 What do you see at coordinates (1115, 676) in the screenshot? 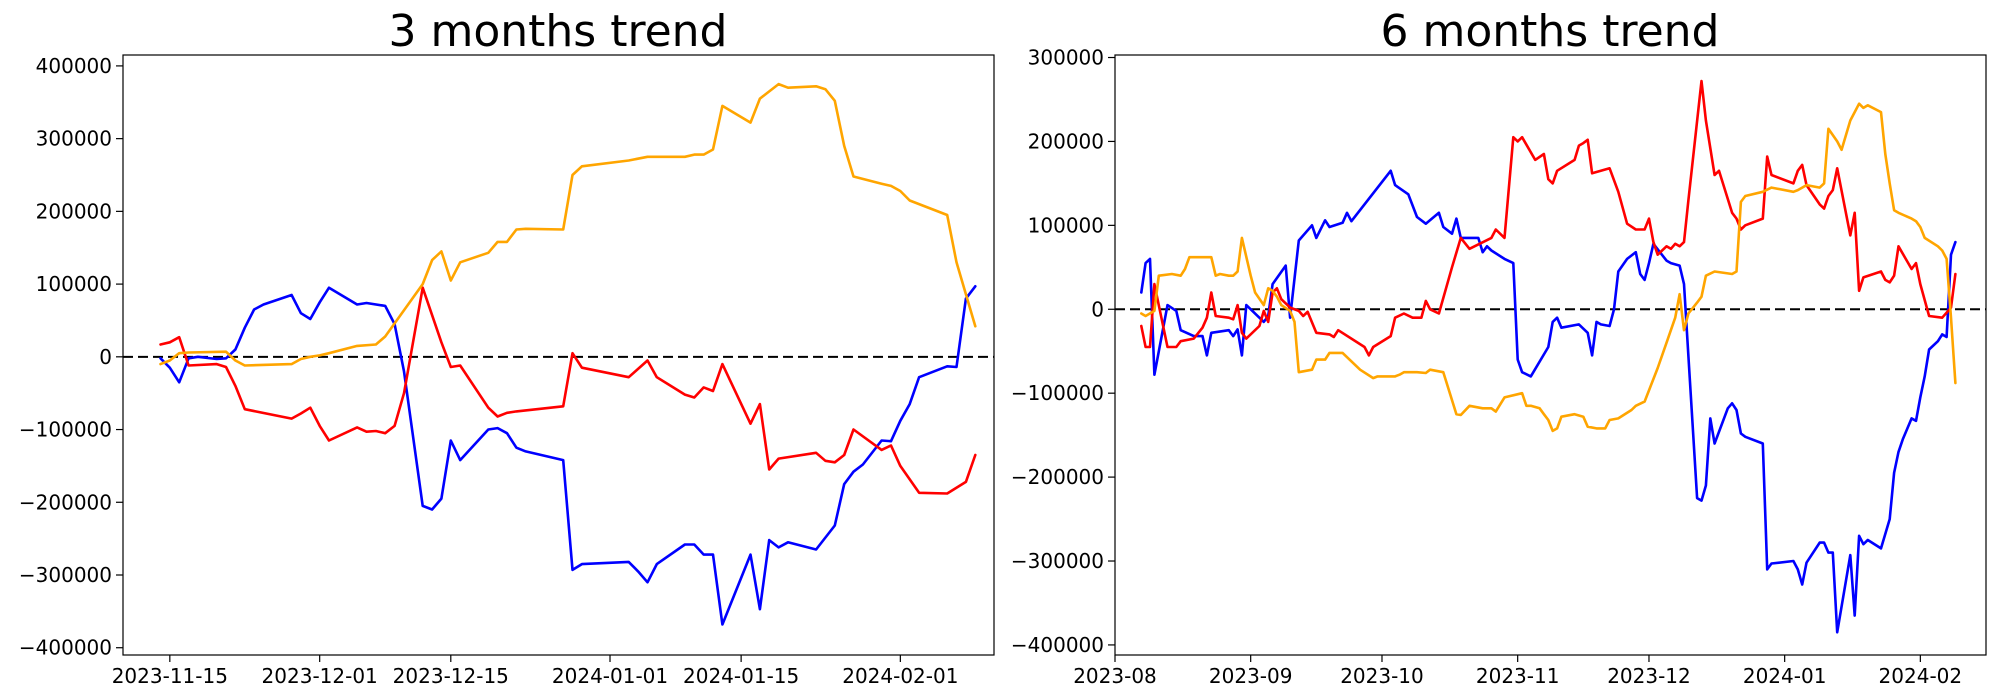
I see `x-tick-label: 2023-08` at bounding box center [1115, 676].